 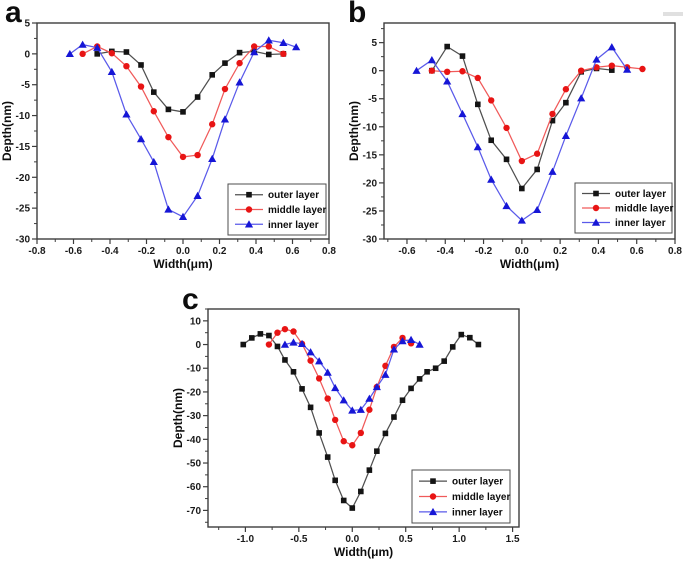 What do you see at coordinates (194, 487) in the screenshot?
I see `svg-text: -60` at bounding box center [194, 487].